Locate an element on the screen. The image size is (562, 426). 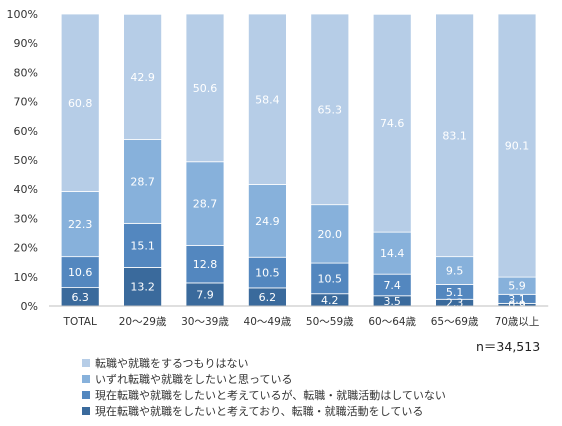
y-tick-label: 70% is located at coordinates (26, 102).